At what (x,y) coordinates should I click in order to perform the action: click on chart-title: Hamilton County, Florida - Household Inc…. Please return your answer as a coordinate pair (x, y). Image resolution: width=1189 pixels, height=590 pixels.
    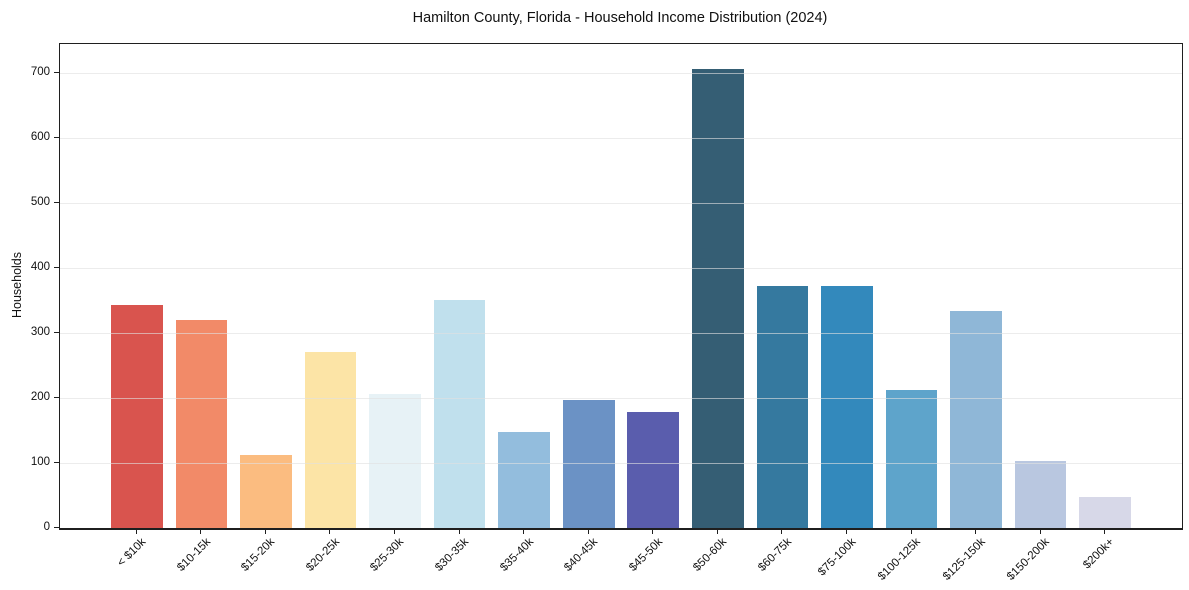
    Looking at the image, I should click on (620, 18).